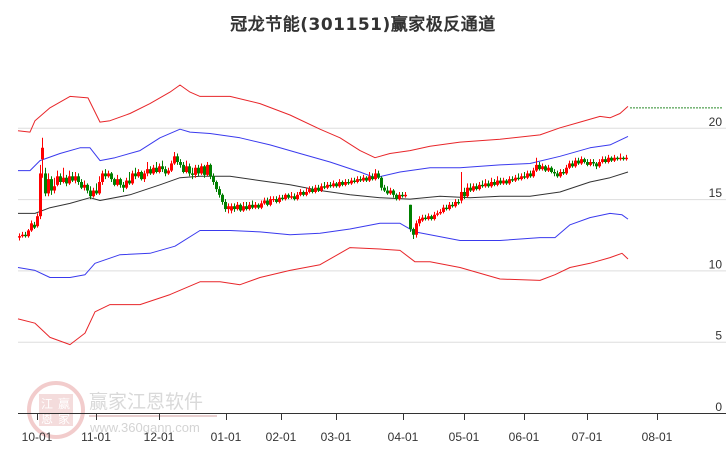  Describe the element at coordinates (146, 402) in the screenshot. I see `watermark-brand: 赢家江恩软件` at that location.